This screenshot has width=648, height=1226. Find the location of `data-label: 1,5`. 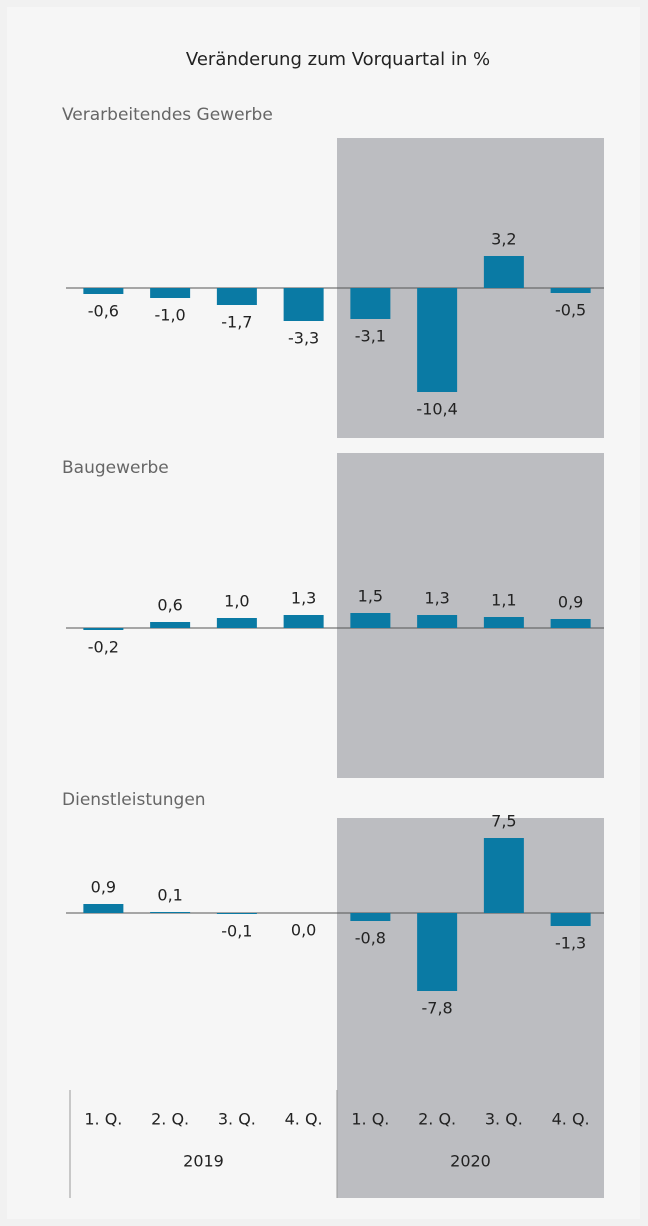

data-label: 1,5 is located at coordinates (370, 596).